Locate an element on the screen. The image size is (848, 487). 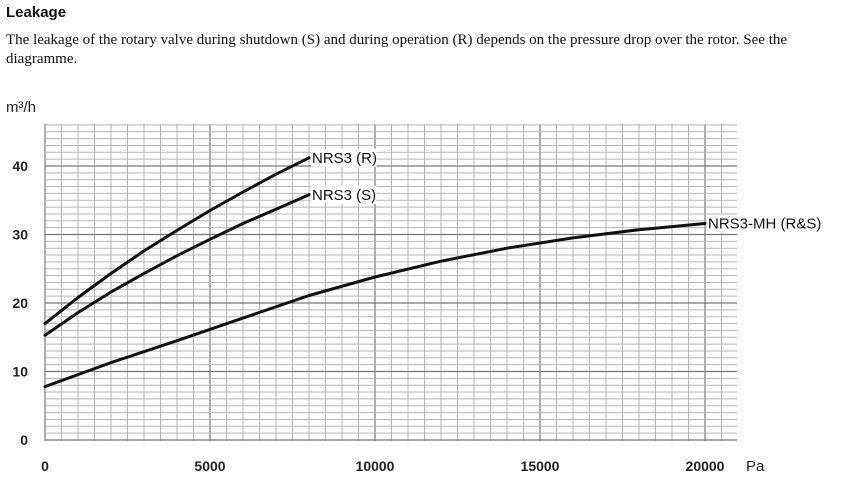
y-tick-label: 10 is located at coordinates (20, 372).